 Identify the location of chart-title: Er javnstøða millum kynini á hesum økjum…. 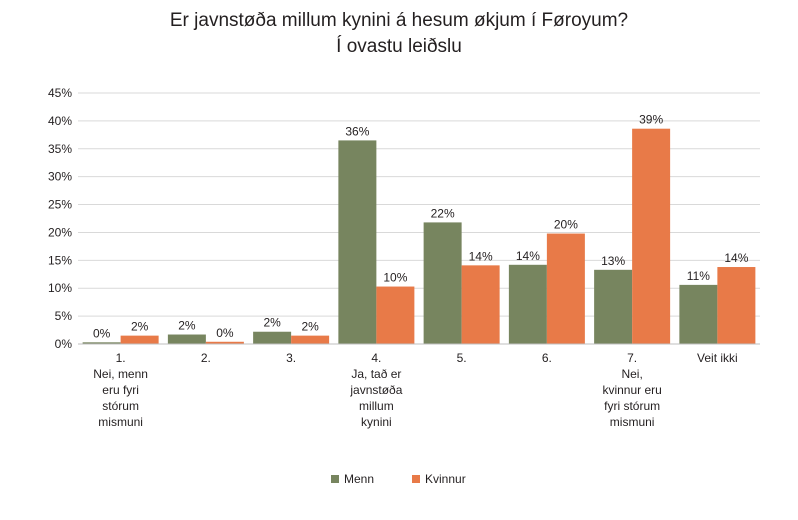
(399, 33).